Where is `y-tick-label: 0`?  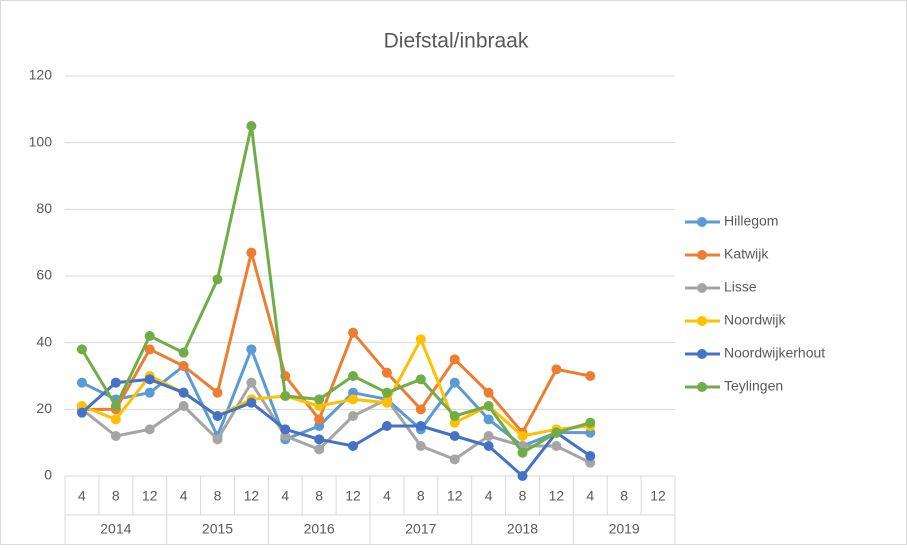 y-tick-label: 0 is located at coordinates (48, 475).